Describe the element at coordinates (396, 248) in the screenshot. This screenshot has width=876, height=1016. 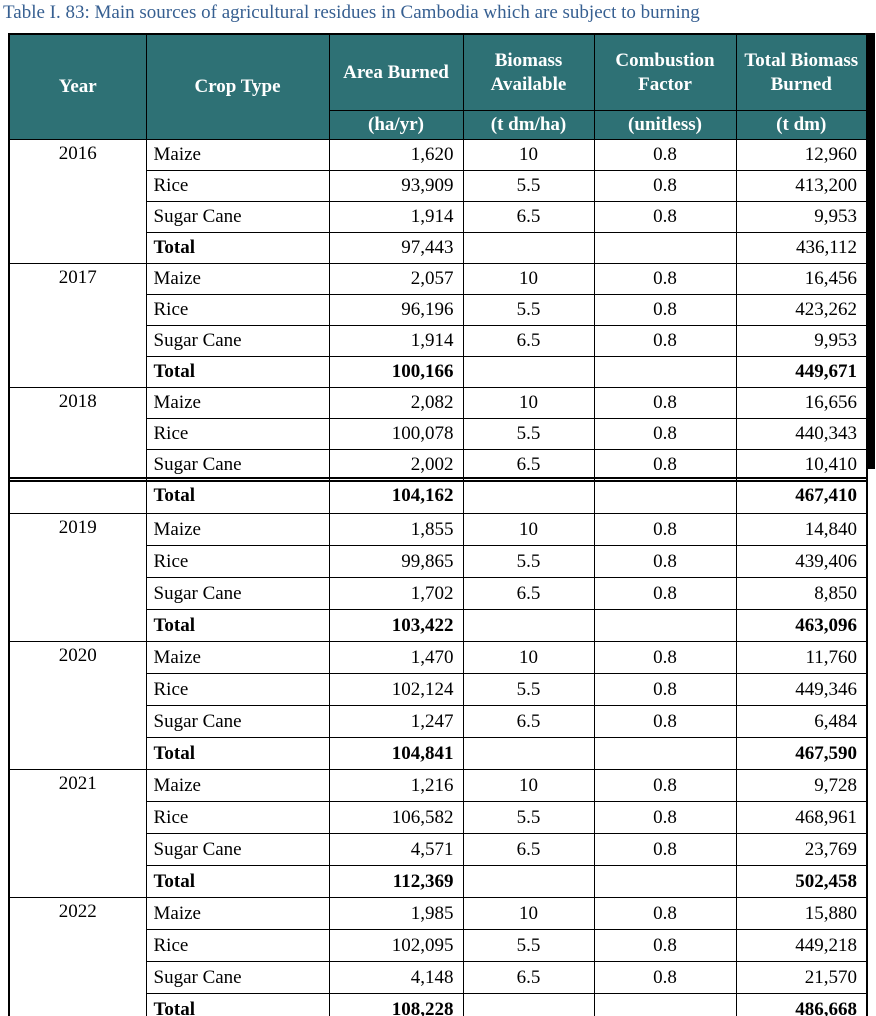
I see `area-burned-cell: 97,443` at that location.